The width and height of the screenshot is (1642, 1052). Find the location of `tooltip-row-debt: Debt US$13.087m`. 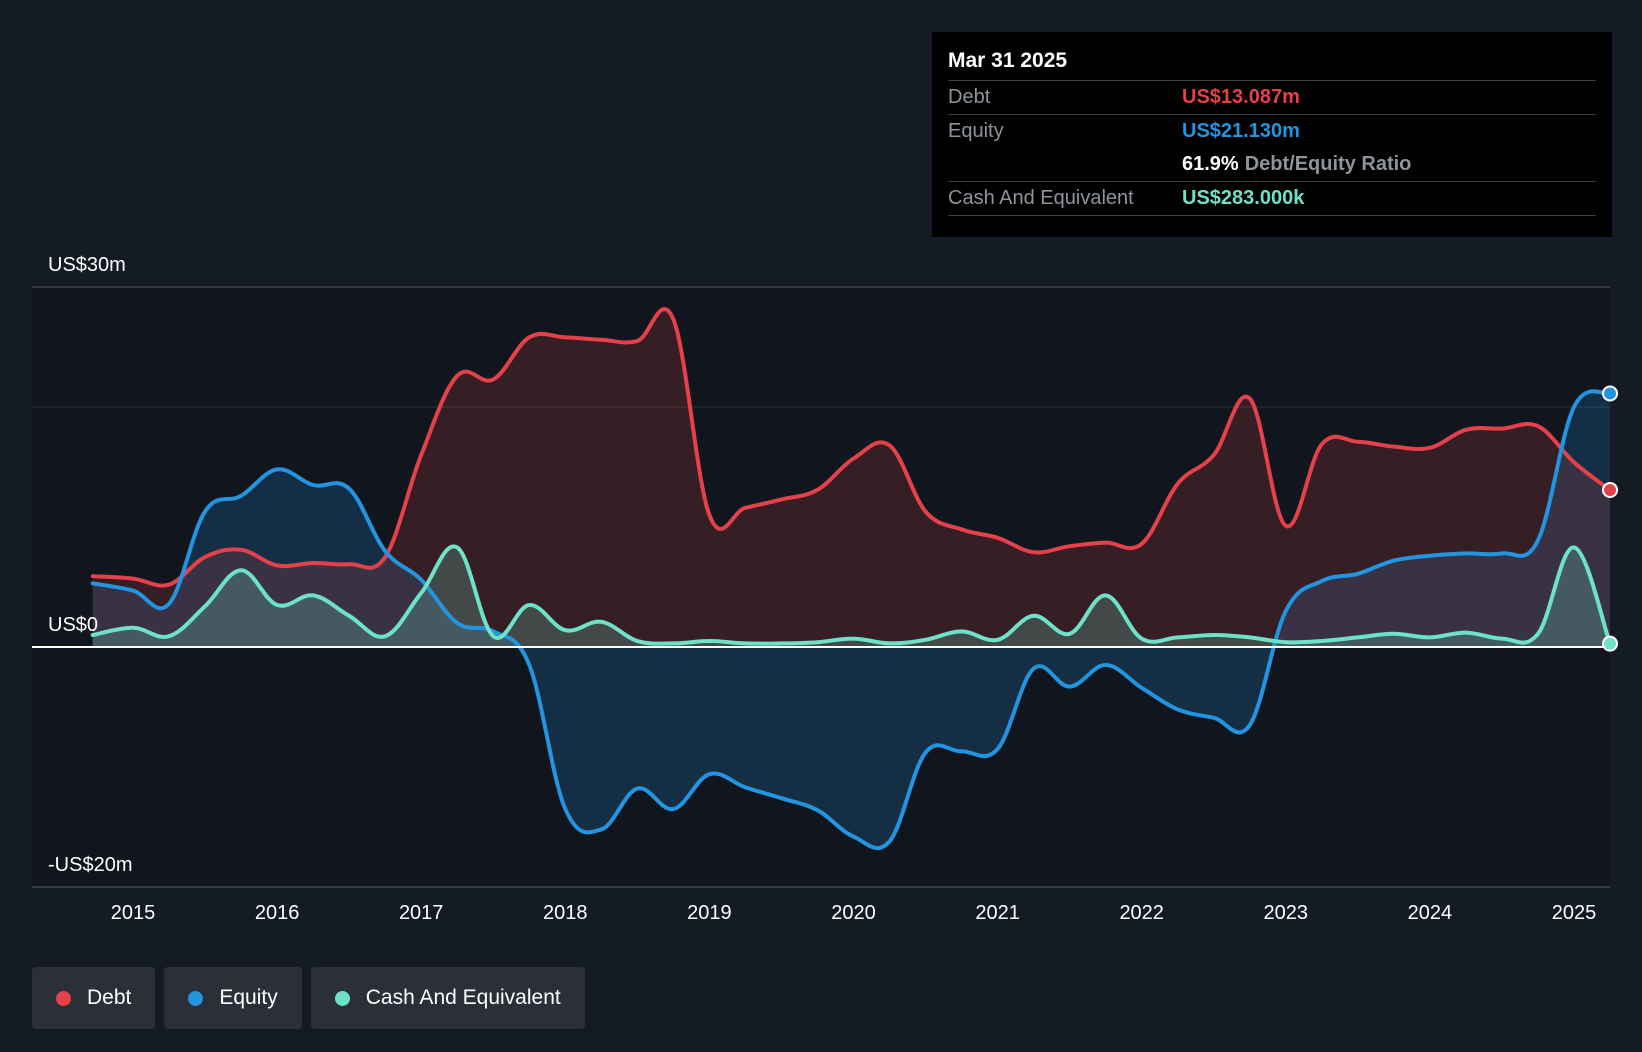

tooltip-row-debt: Debt US$13.087m is located at coordinates (1272, 98).